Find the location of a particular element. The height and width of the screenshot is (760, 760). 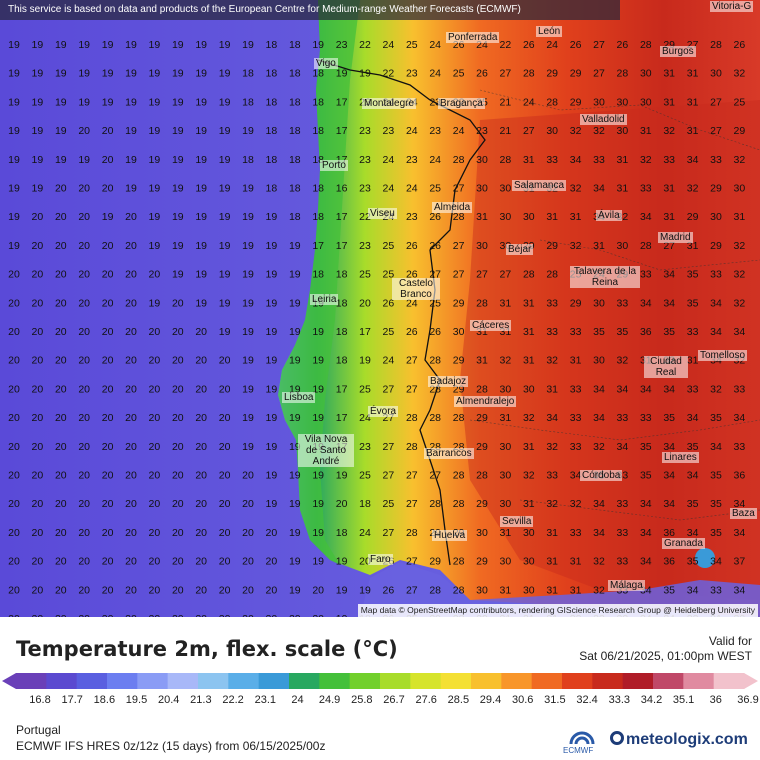

city-label: Vigo is located at coordinates (326, 63).